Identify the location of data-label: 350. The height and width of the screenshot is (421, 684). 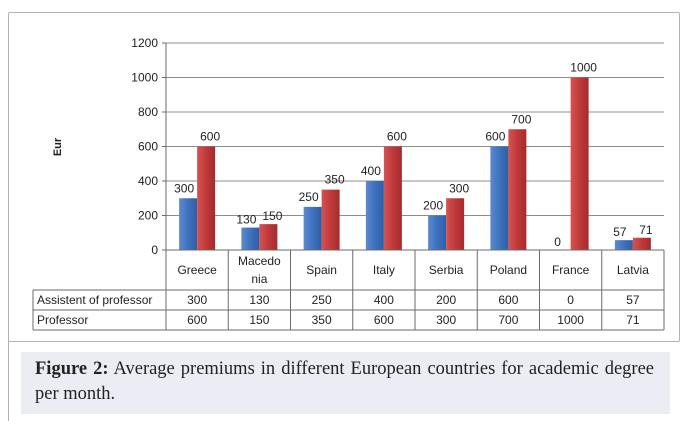
(335, 180).